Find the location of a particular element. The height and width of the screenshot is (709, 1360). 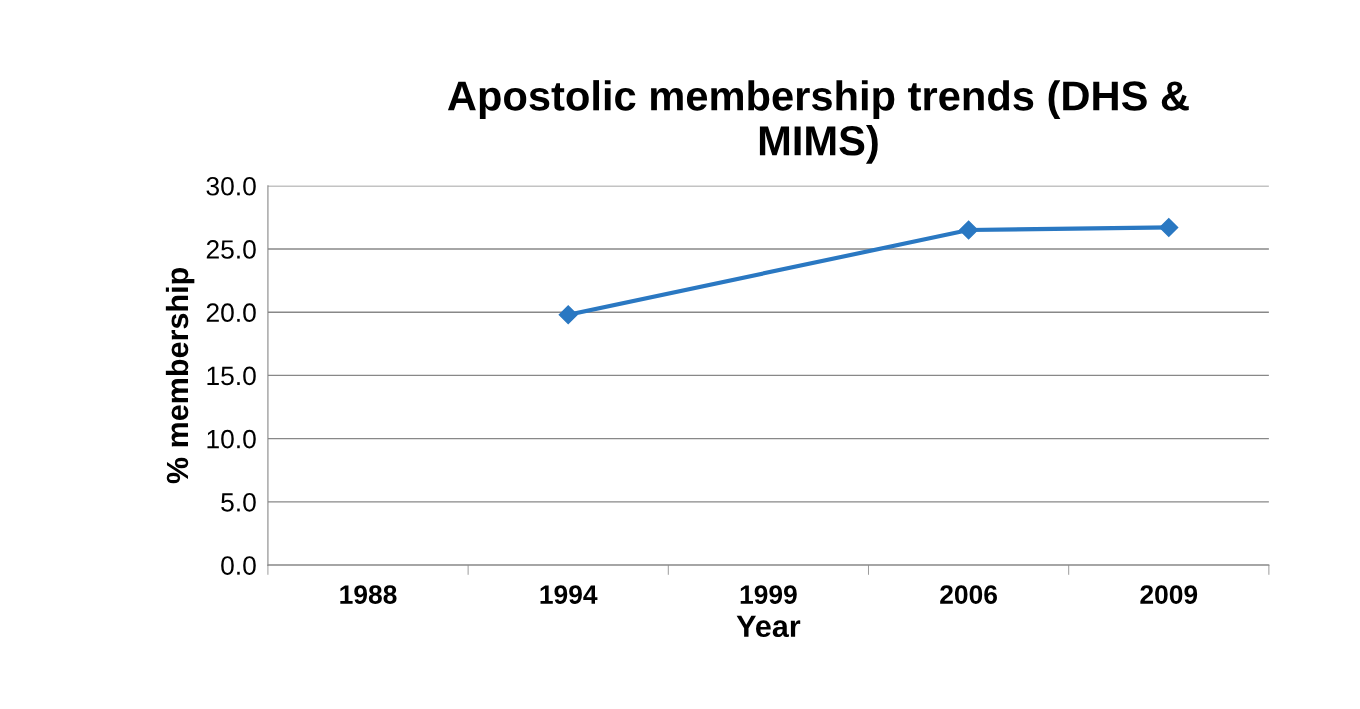

y-tick-label: 10.0 is located at coordinates (231, 439).